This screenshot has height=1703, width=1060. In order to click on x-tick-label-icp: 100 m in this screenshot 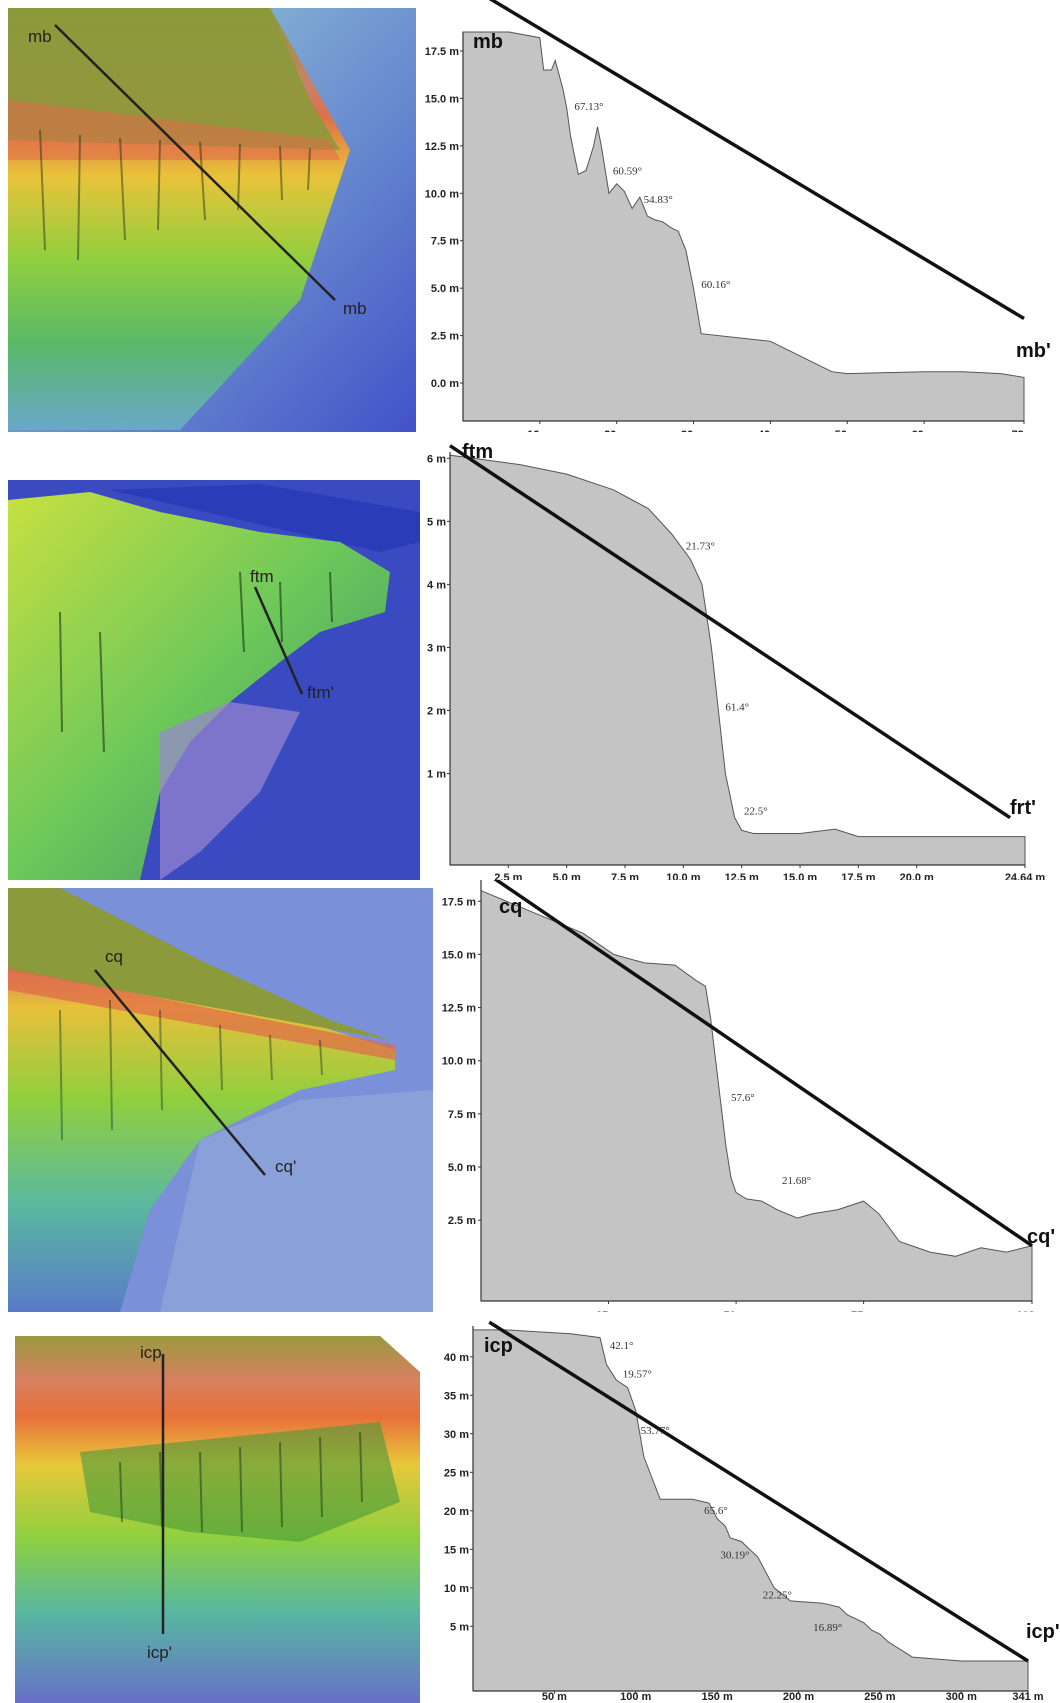, I will do `click(635, 1697)`.